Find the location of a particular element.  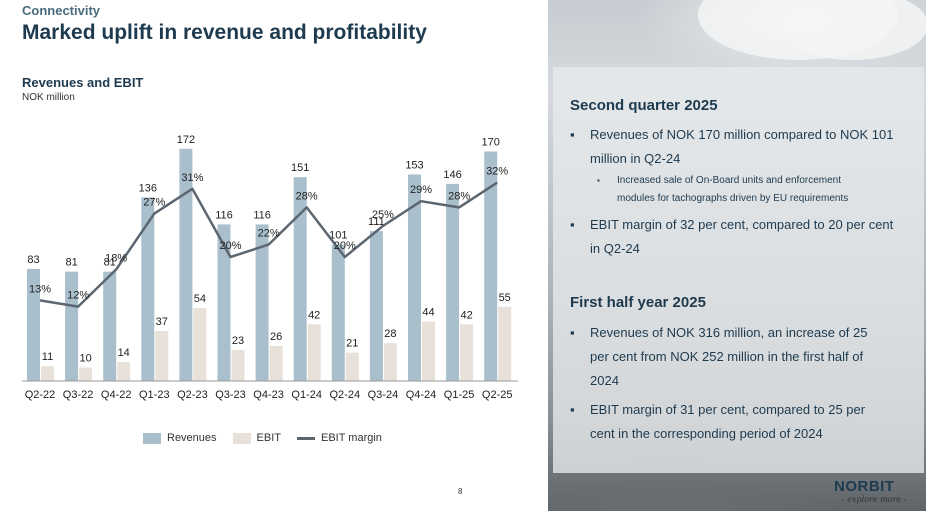

legend-margin-line is located at coordinates (306, 438).